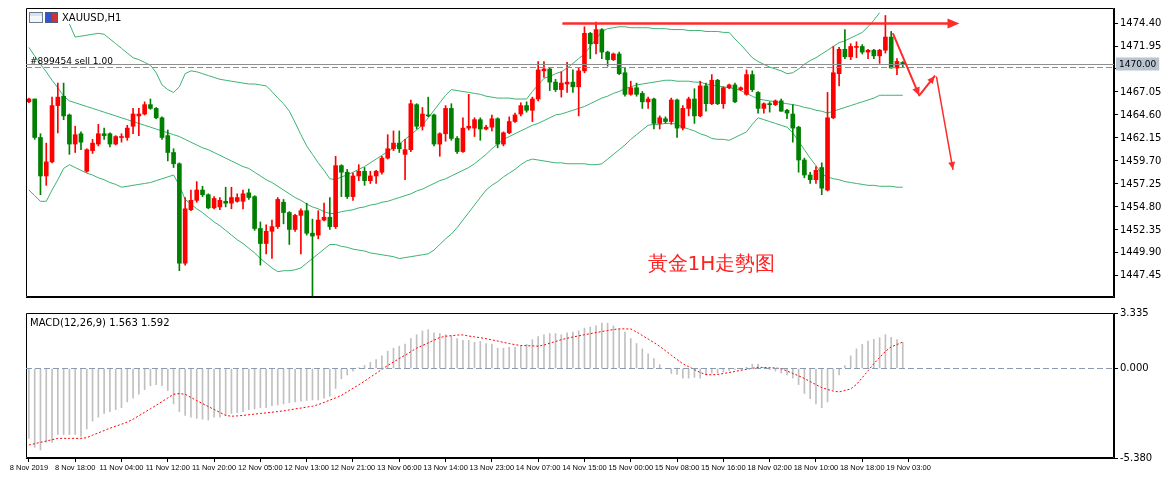 The image size is (1170, 480). What do you see at coordinates (1141, 275) in the screenshot?
I see `y-tick-label: 1447.45` at bounding box center [1141, 275].